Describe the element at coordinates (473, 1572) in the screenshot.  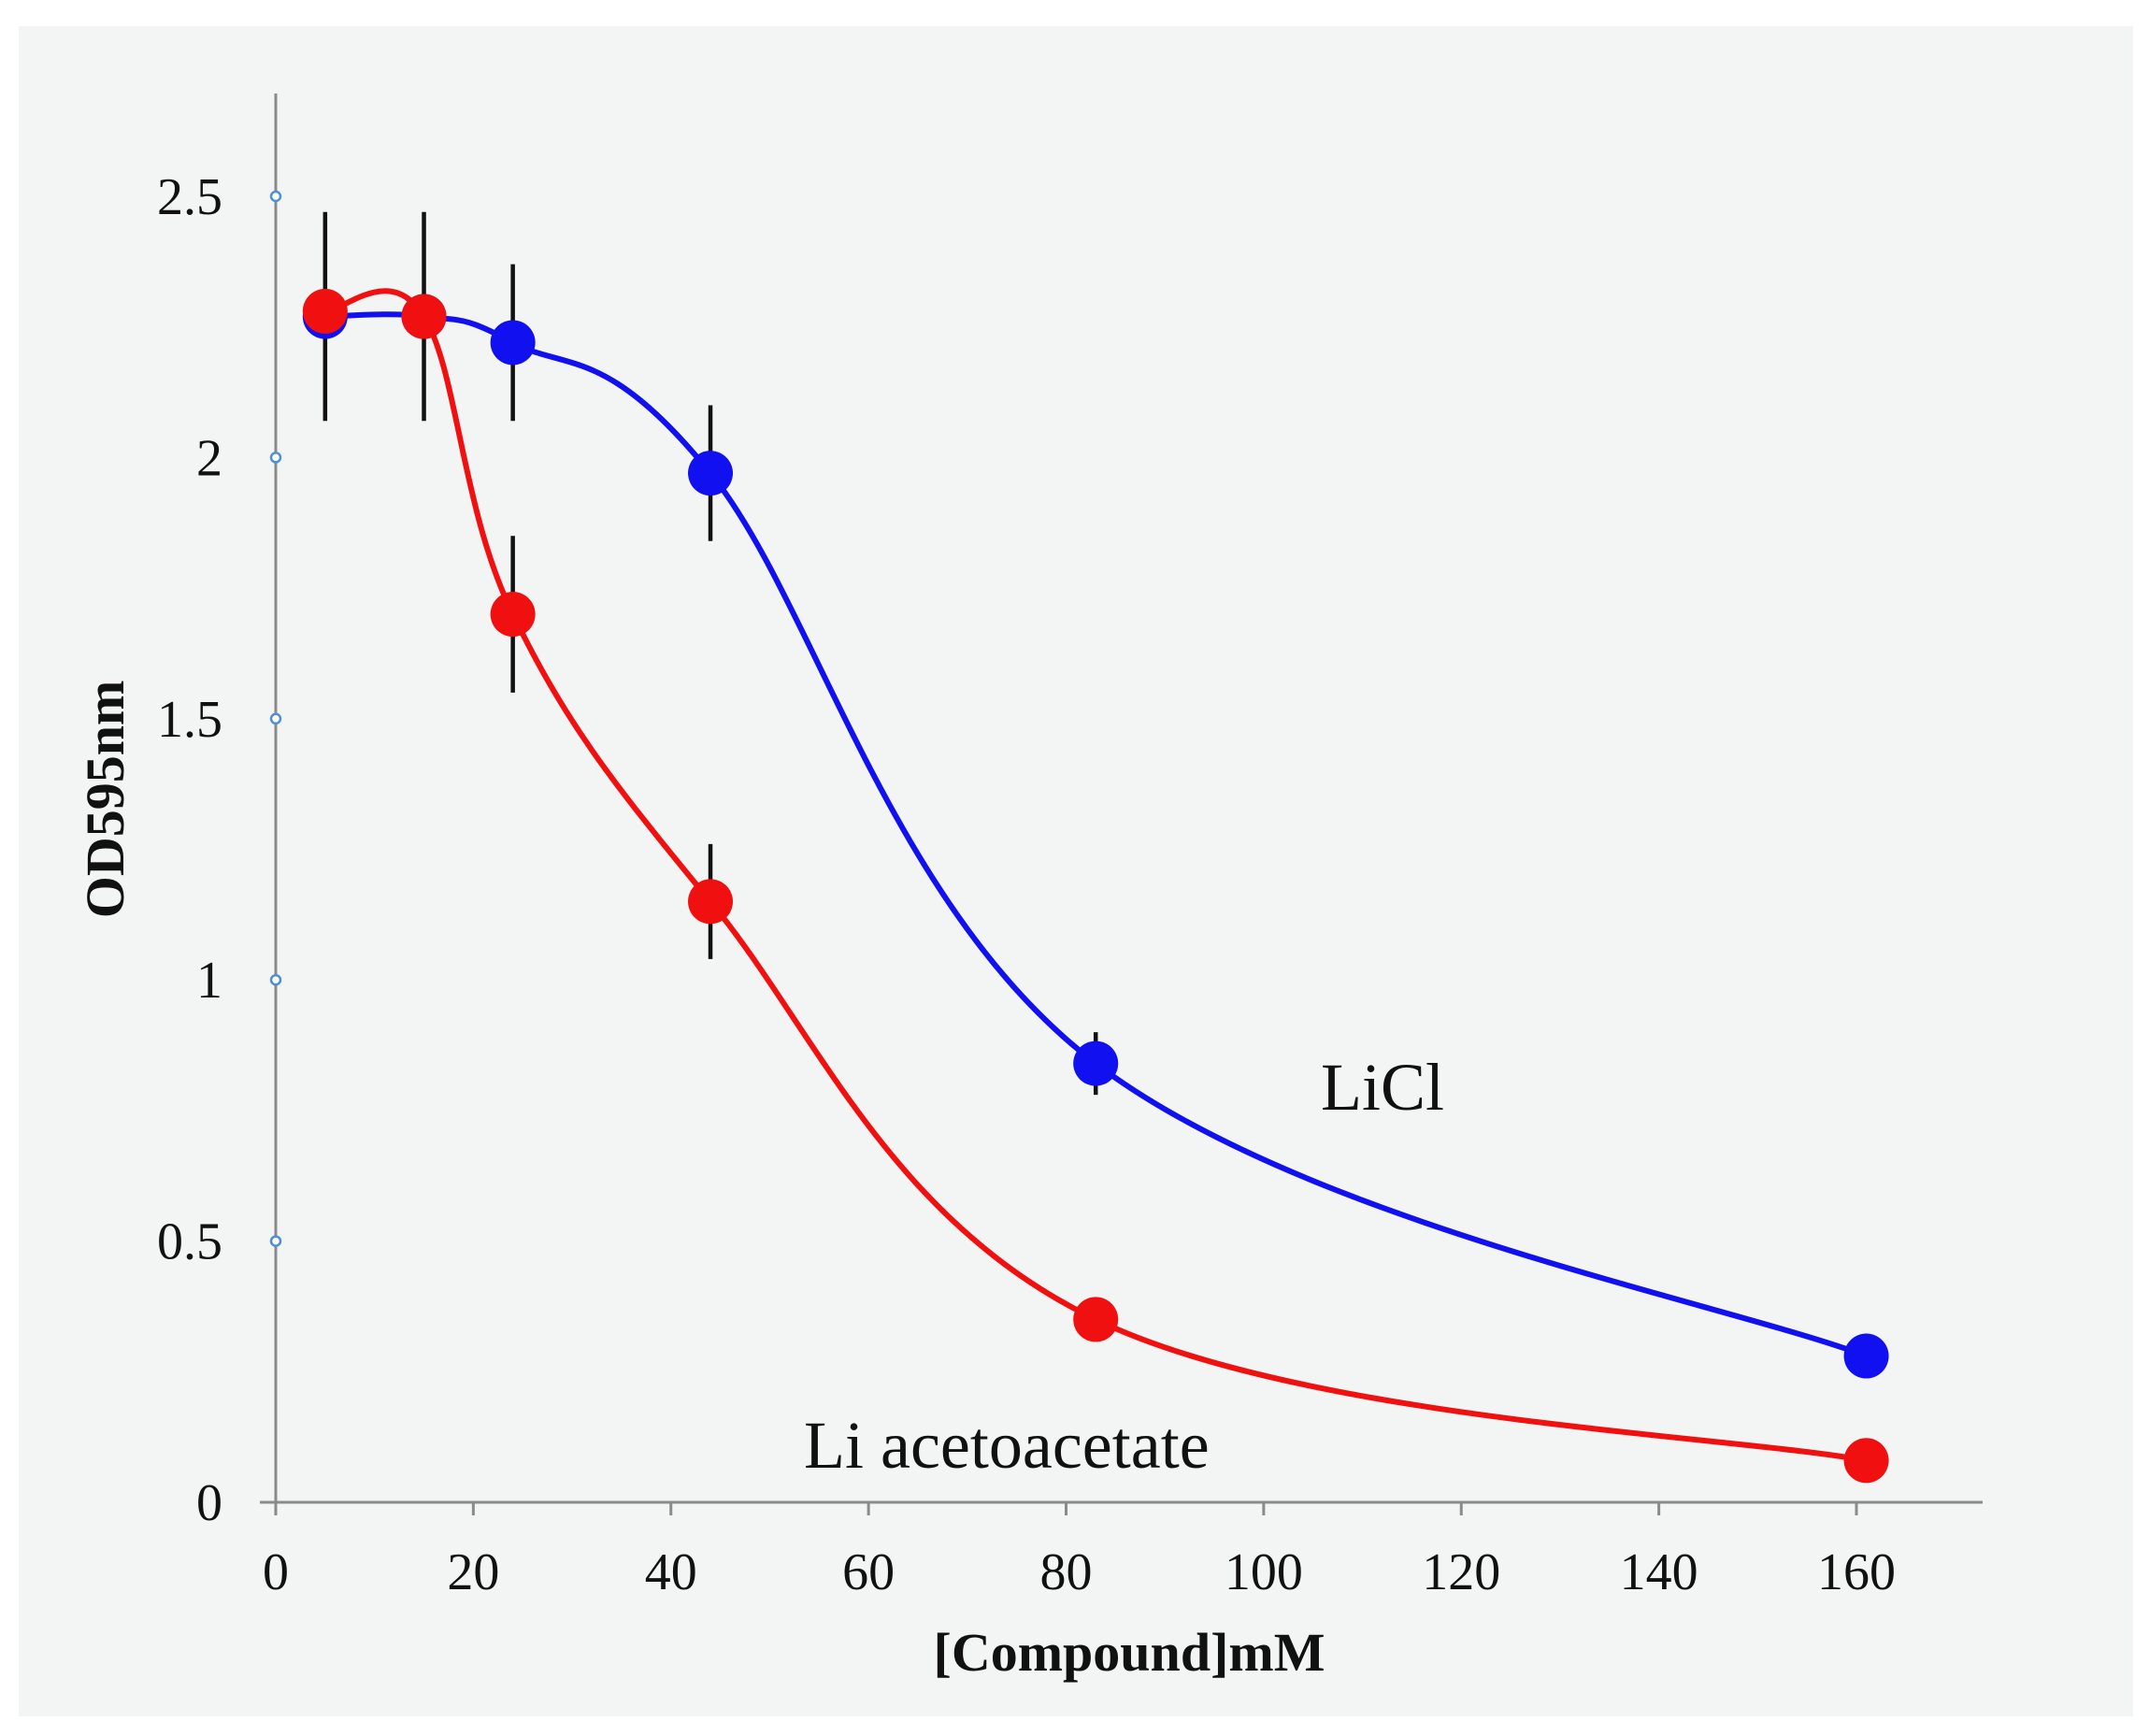
I see `x-tick-label: 20` at that location.